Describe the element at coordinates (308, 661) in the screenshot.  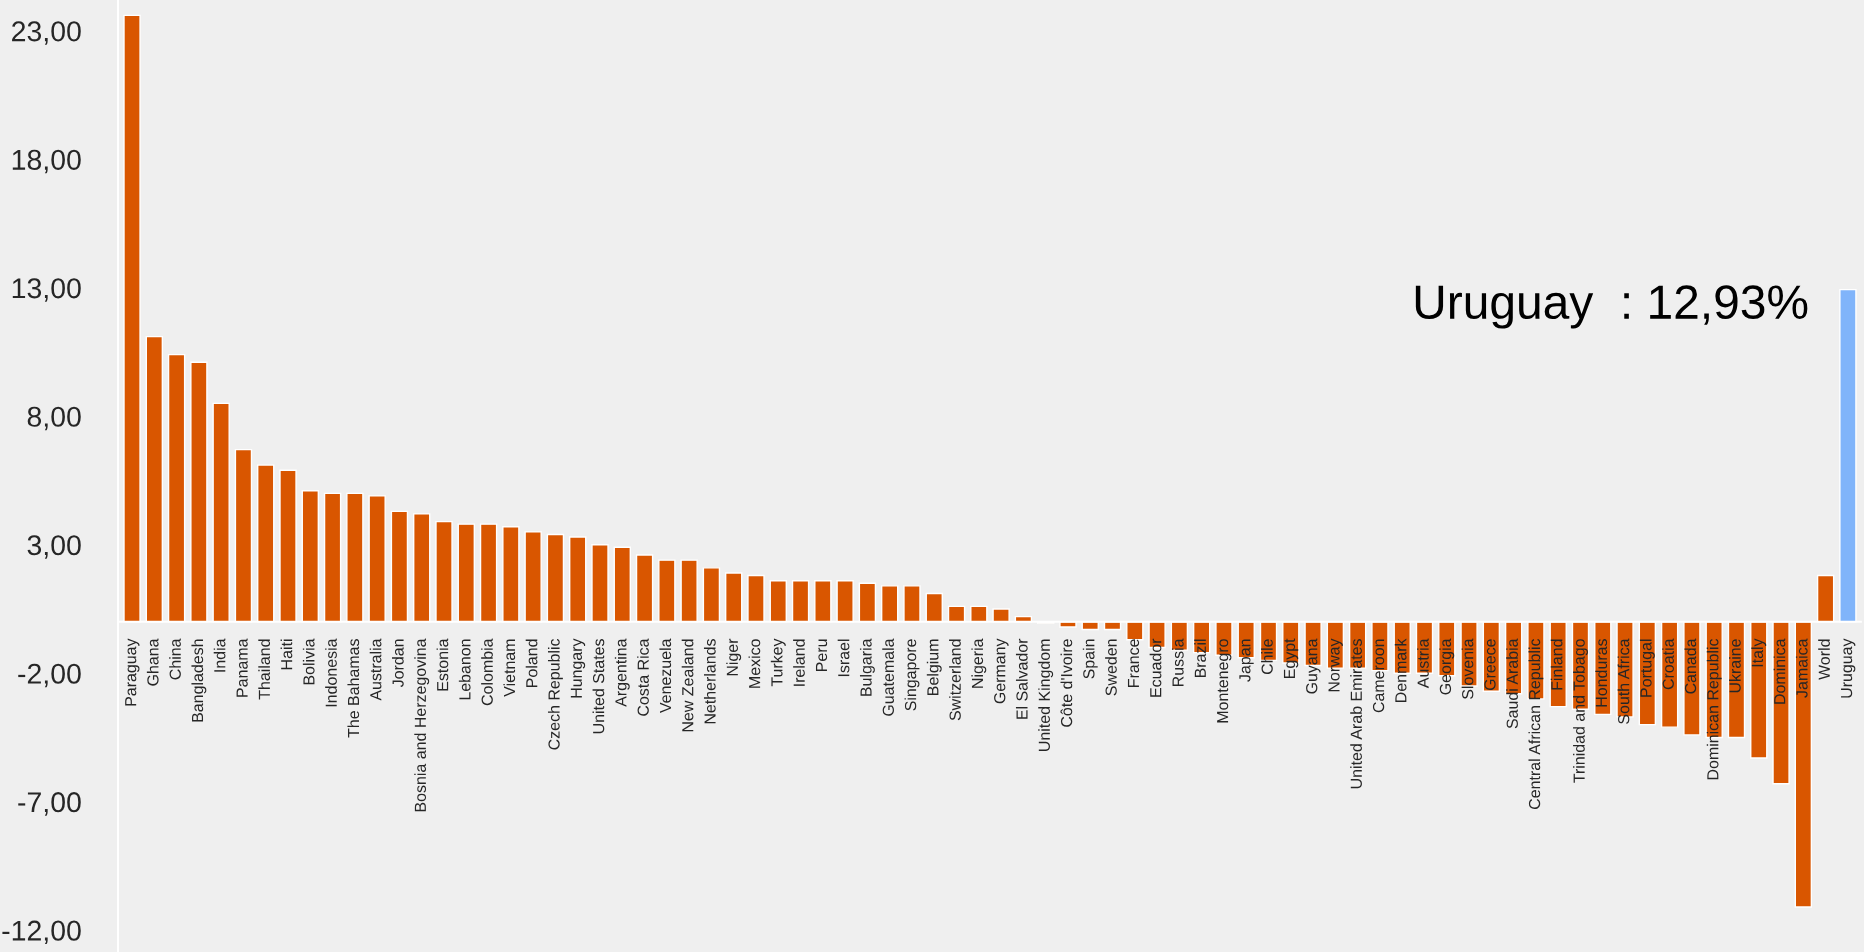
I see `x-tick-label: Bolivia` at that location.